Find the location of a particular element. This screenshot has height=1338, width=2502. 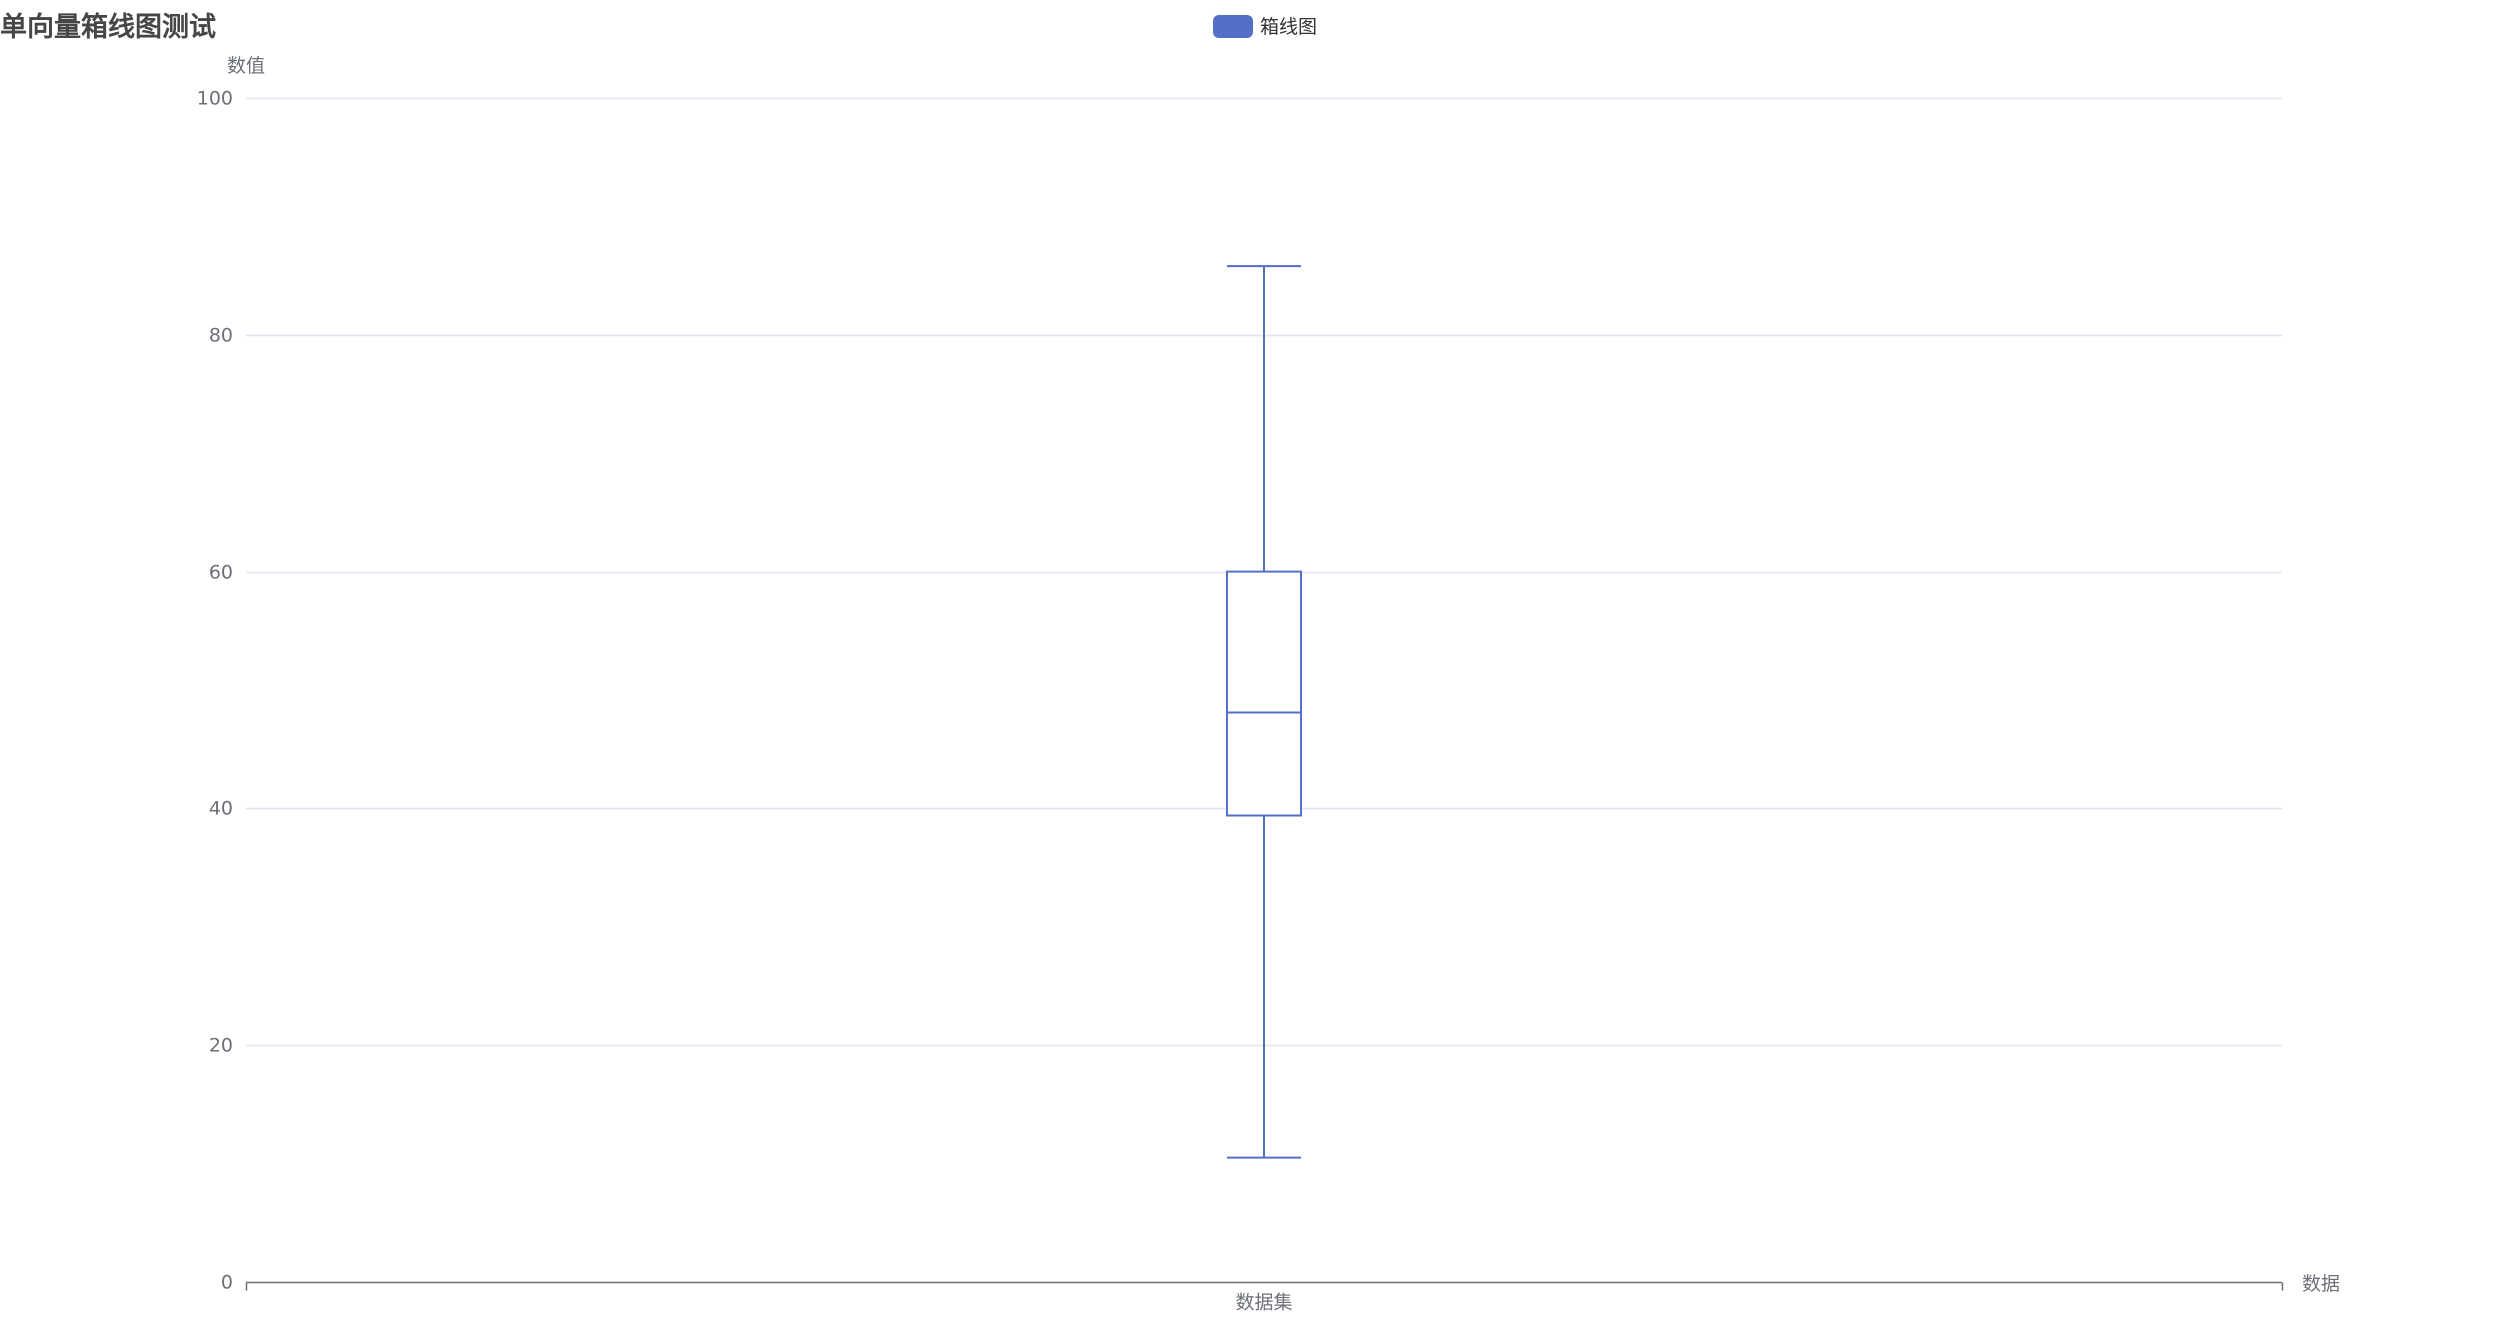

x-tick-label-0: 数据集 is located at coordinates (1263, 1303).